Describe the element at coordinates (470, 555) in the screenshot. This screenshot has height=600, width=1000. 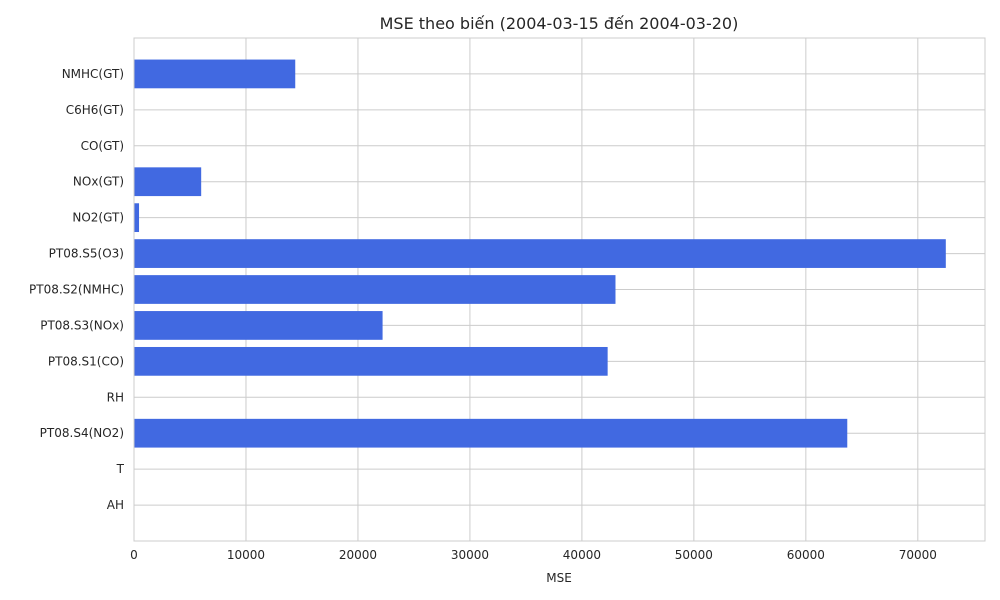
I see `x-tick-label: 30000` at that location.